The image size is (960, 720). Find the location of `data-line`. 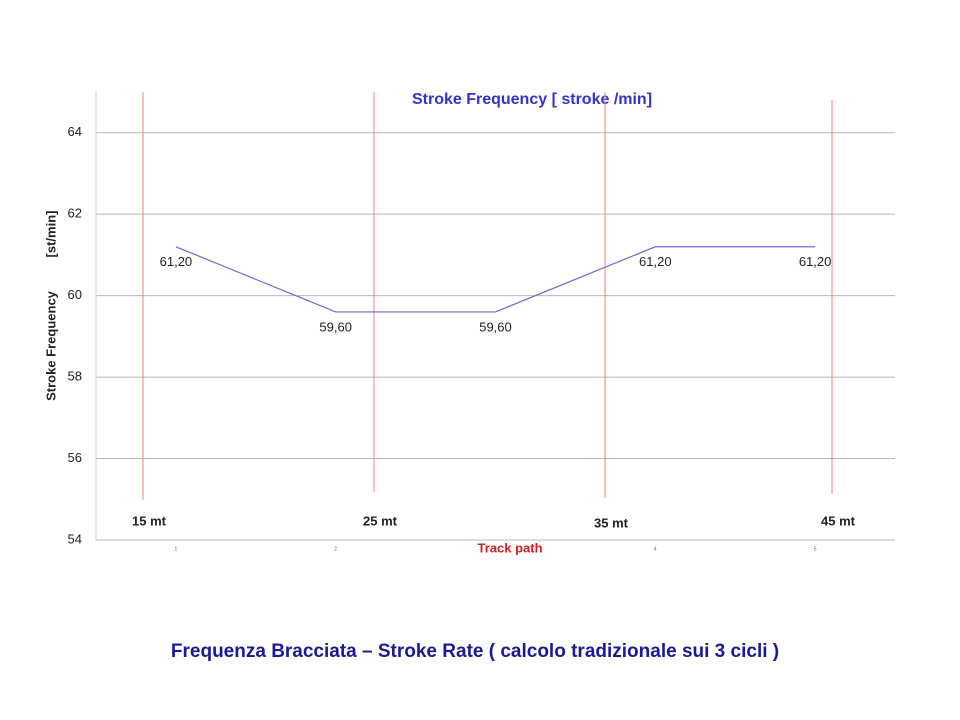

data-line is located at coordinates (495, 279).